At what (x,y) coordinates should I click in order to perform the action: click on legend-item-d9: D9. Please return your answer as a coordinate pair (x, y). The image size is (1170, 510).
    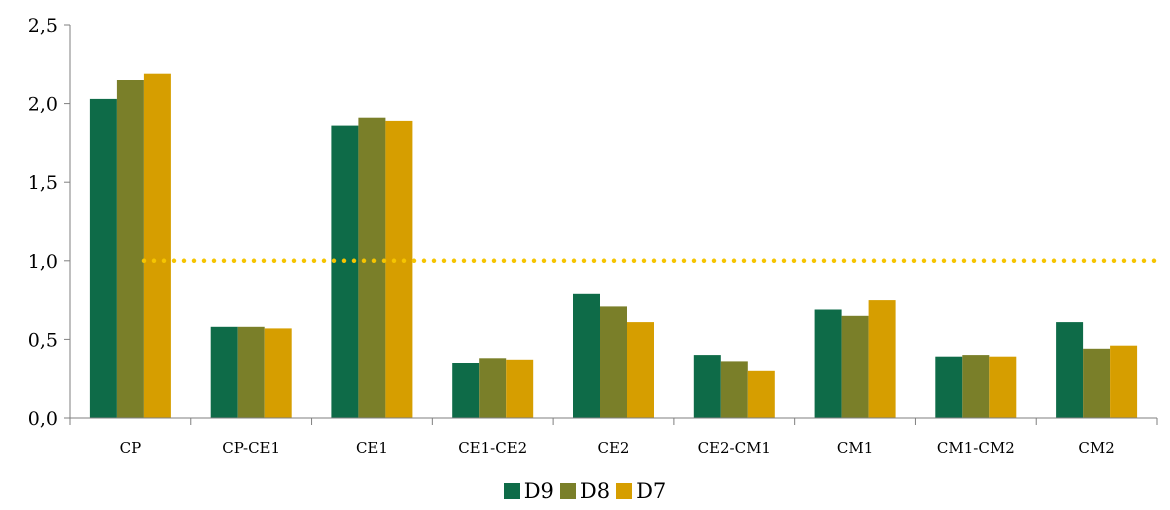
    Looking at the image, I should click on (528, 491).